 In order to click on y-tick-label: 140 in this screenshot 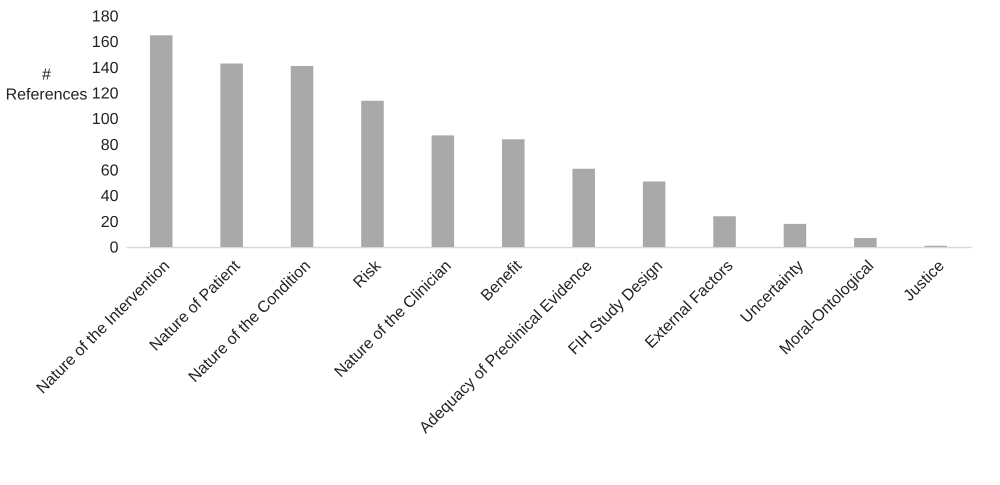, I will do `click(105, 68)`.